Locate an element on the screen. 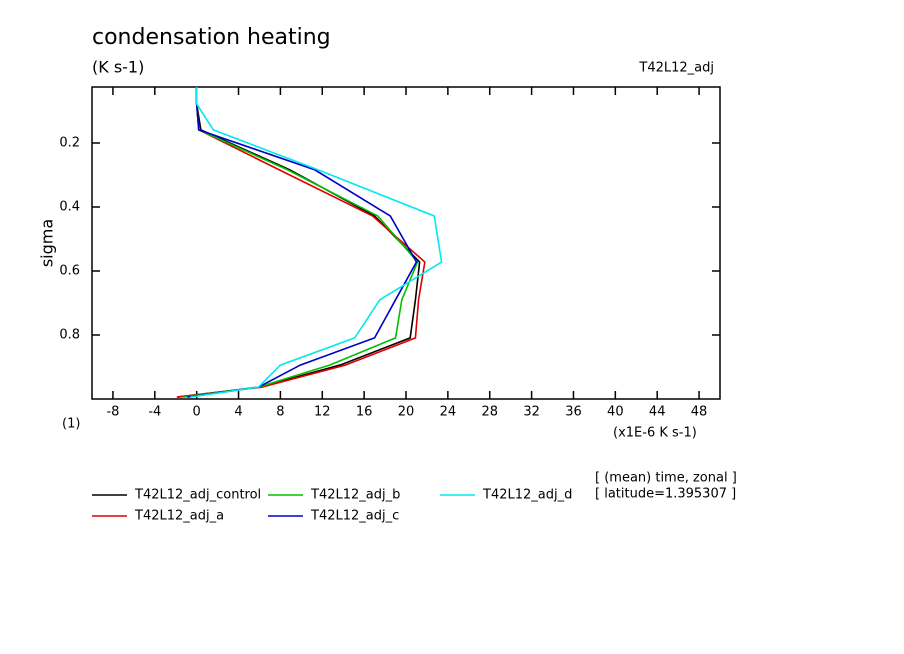 This screenshot has height=654, width=904. x-tick-label: 36 is located at coordinates (573, 412).